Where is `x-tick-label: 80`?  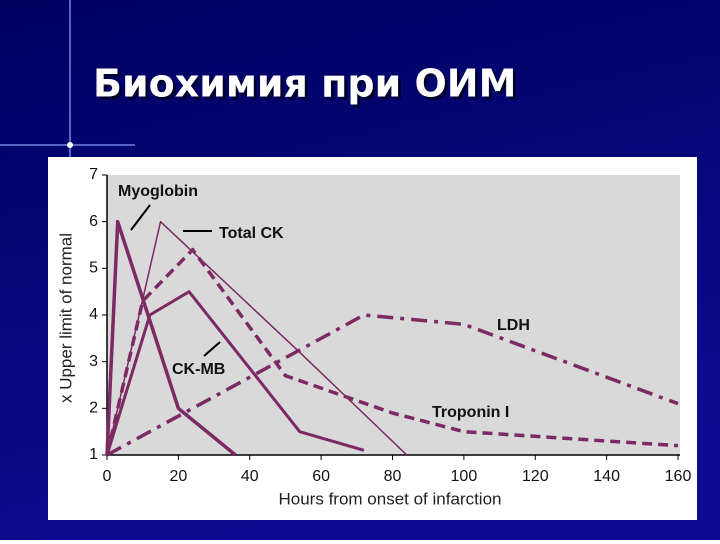 x-tick-label: 80 is located at coordinates (393, 476).